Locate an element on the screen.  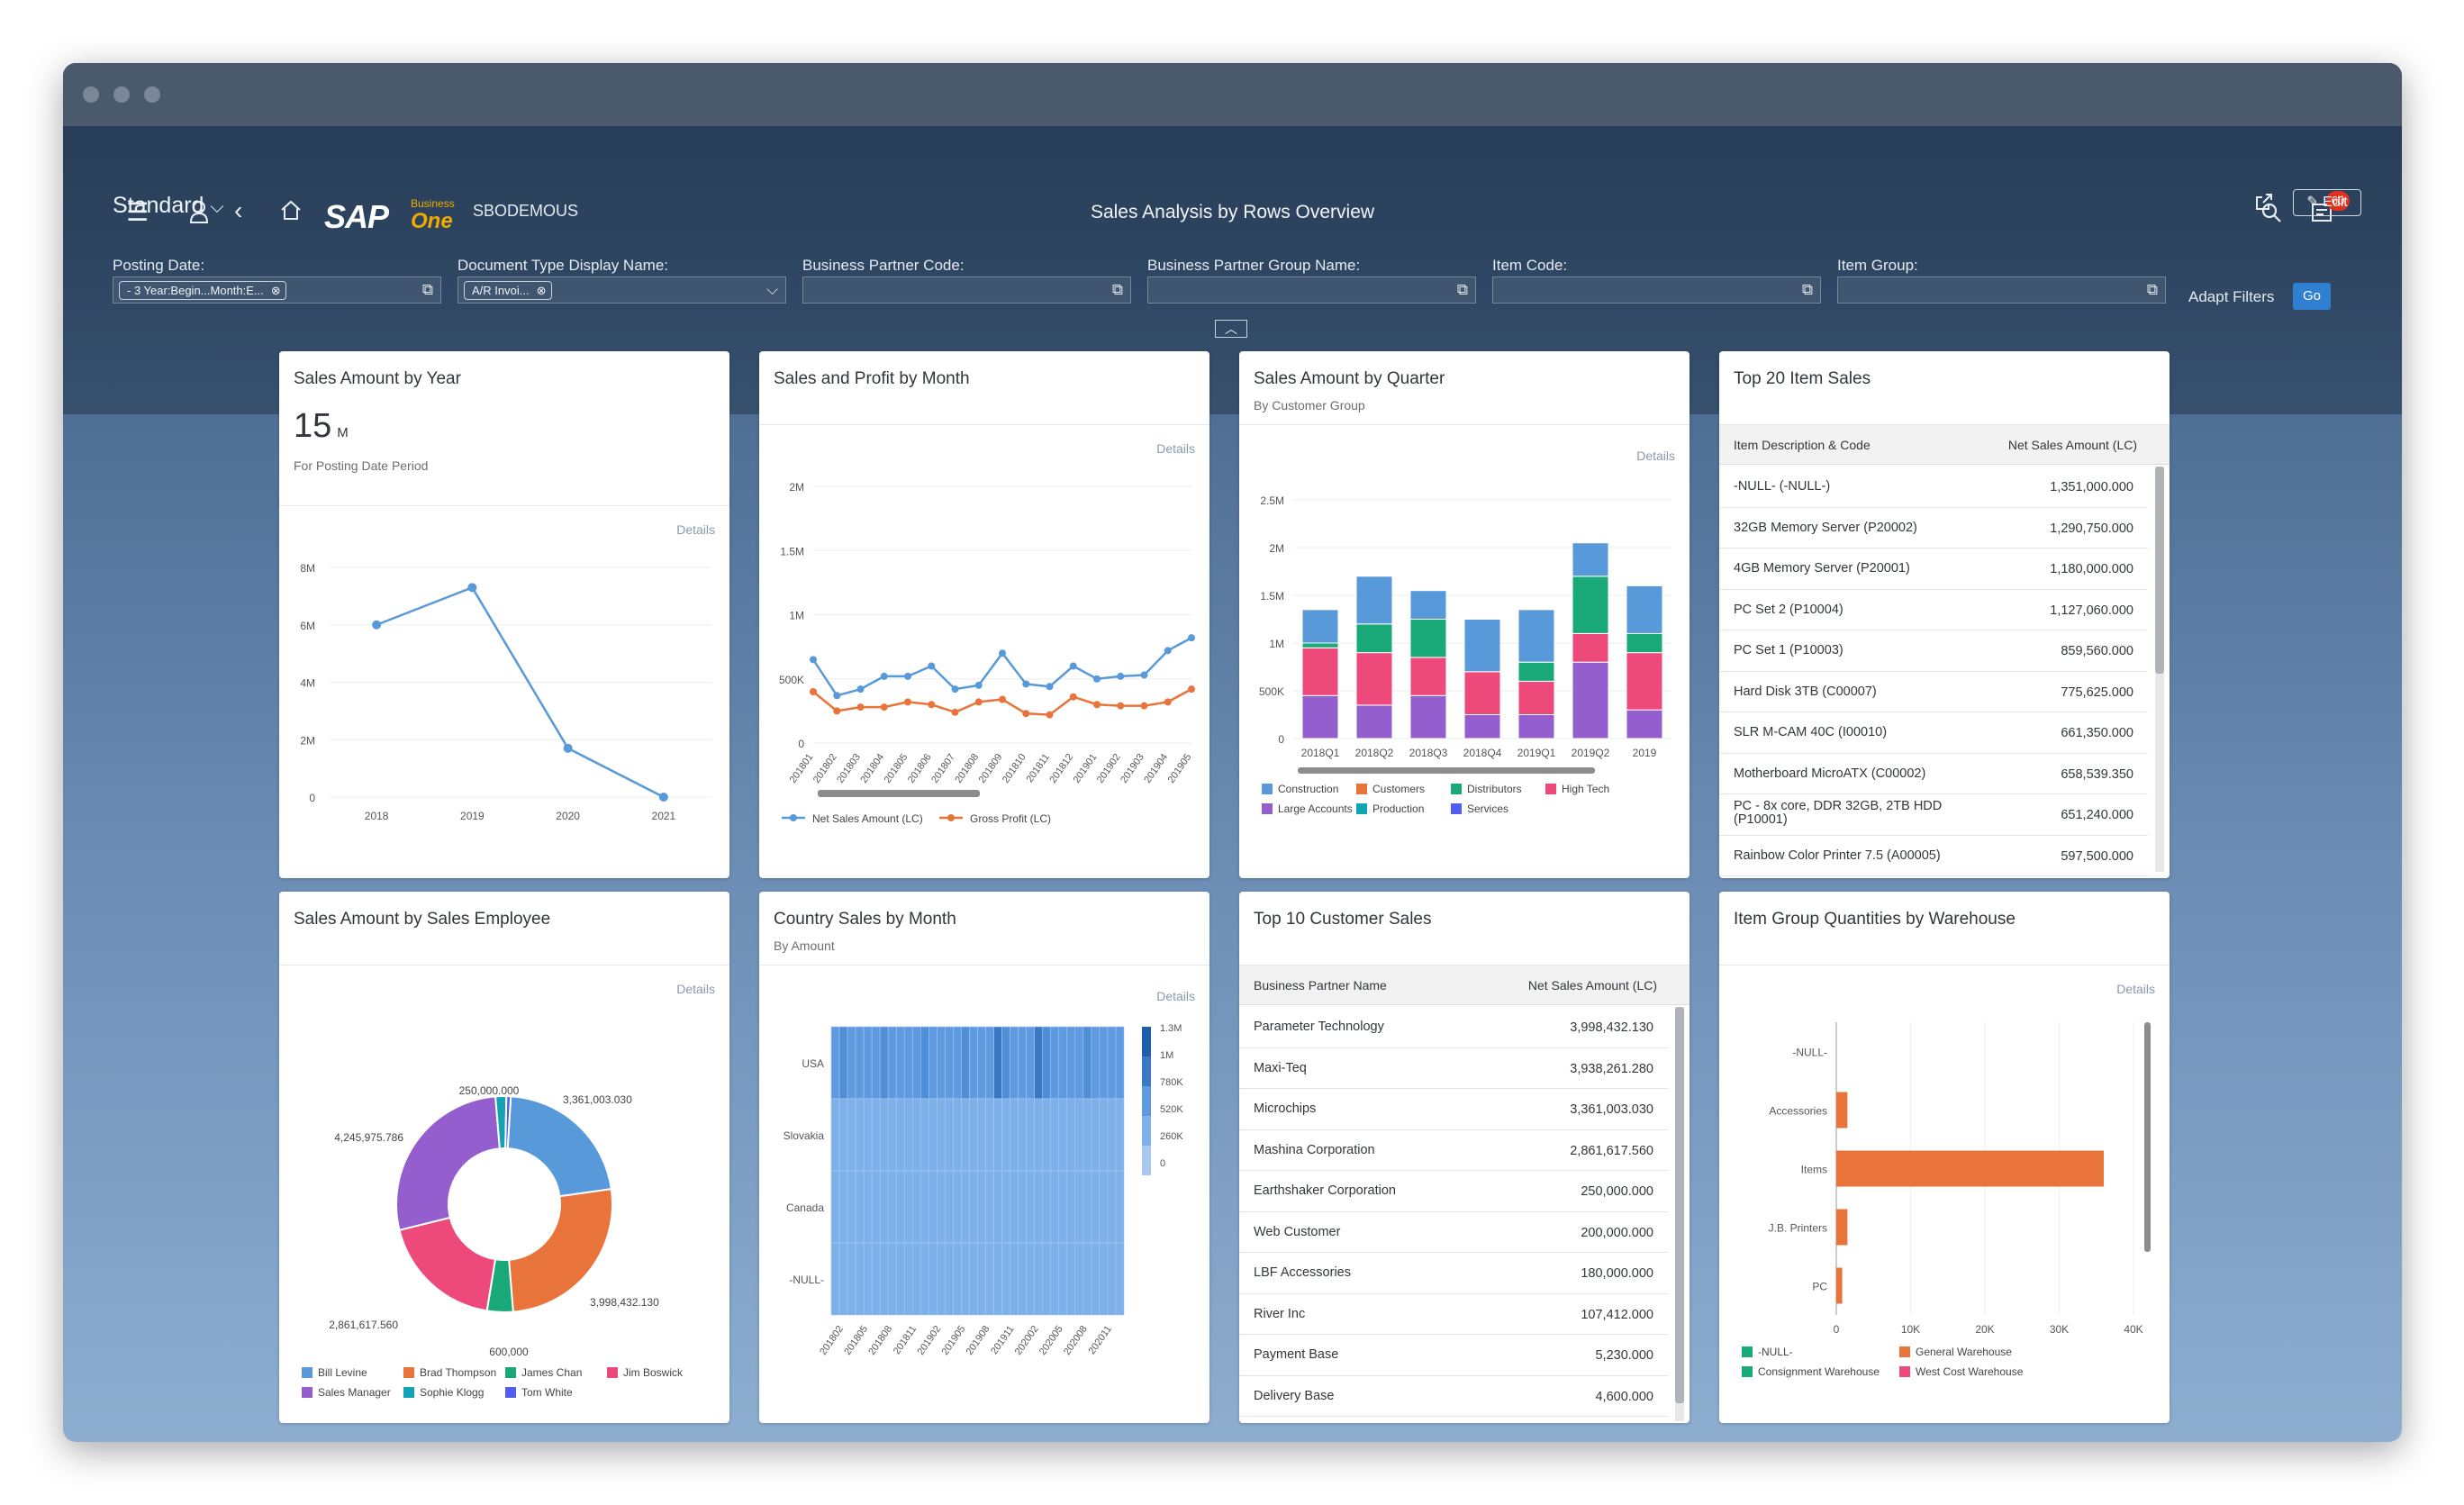
table-row: River Inc 107,412.000 is located at coordinates (1453, 1314).